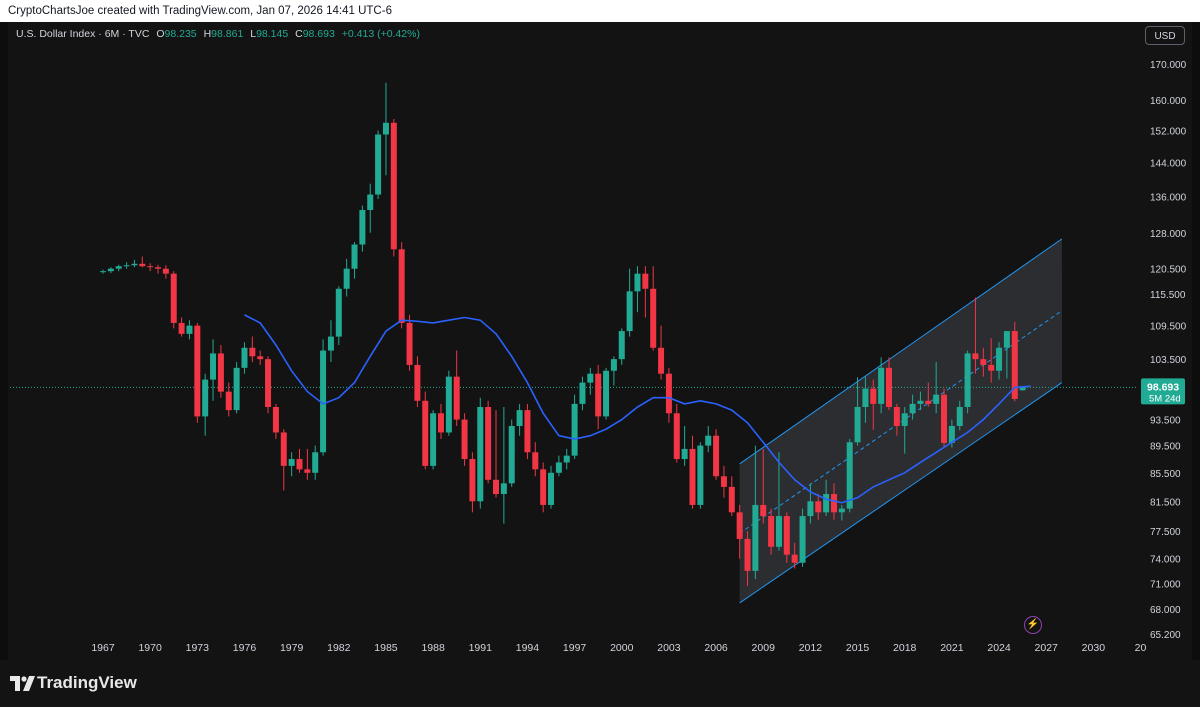 This screenshot has height=707, width=1200. What do you see at coordinates (1163, 387) in the screenshot?
I see `last-price-value: 98.693` at bounding box center [1163, 387].